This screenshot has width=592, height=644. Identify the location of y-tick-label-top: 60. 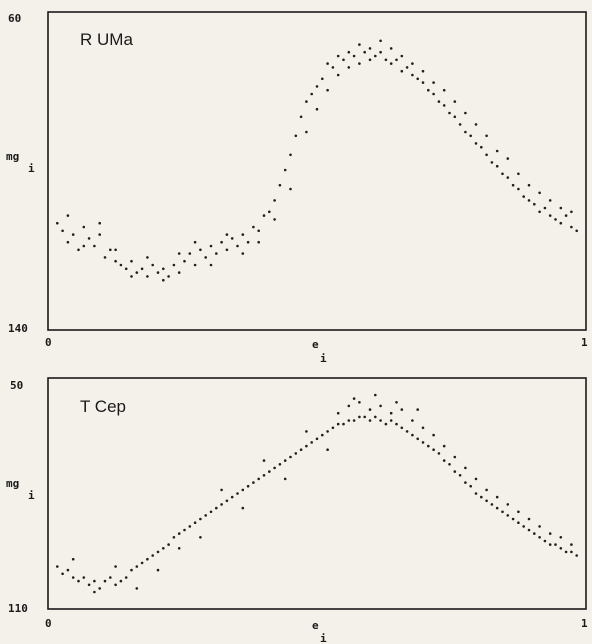
(14, 18).